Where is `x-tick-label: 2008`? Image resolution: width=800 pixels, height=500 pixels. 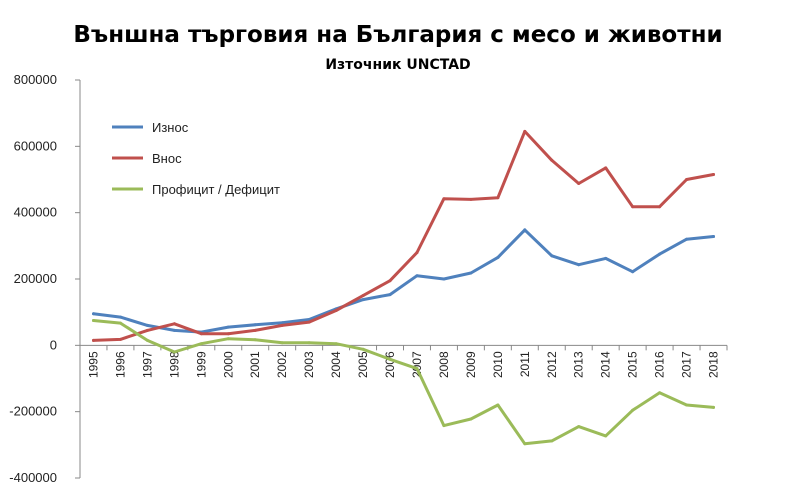
x-tick-label: 2008 is located at coordinates (444, 364).